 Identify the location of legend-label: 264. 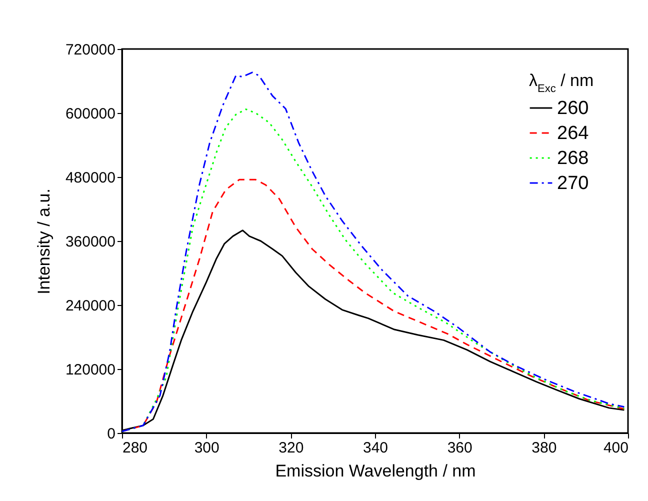
(573, 133).